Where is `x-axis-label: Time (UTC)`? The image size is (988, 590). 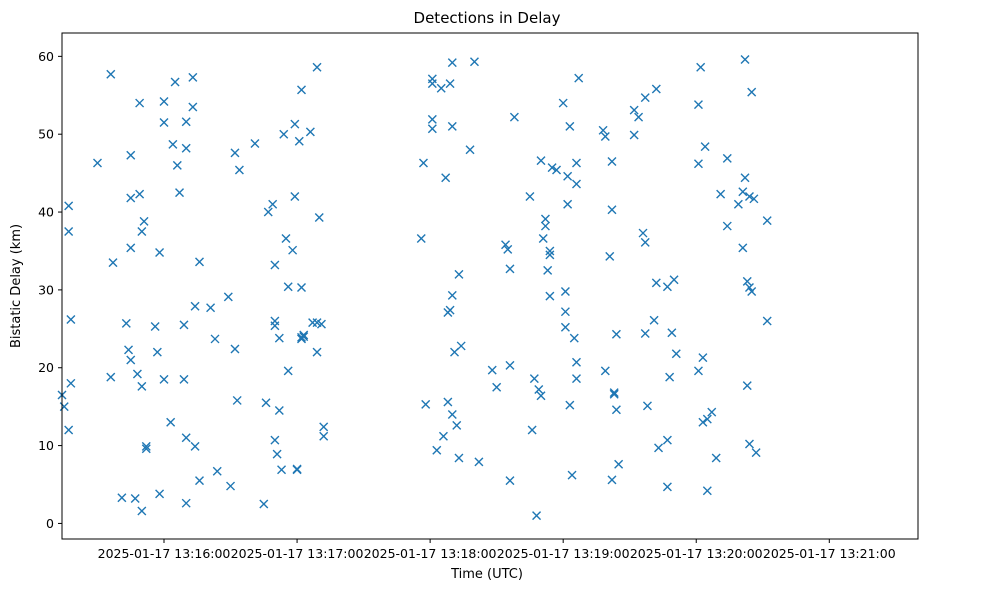 x-axis-label: Time (UTC) is located at coordinates (486, 574).